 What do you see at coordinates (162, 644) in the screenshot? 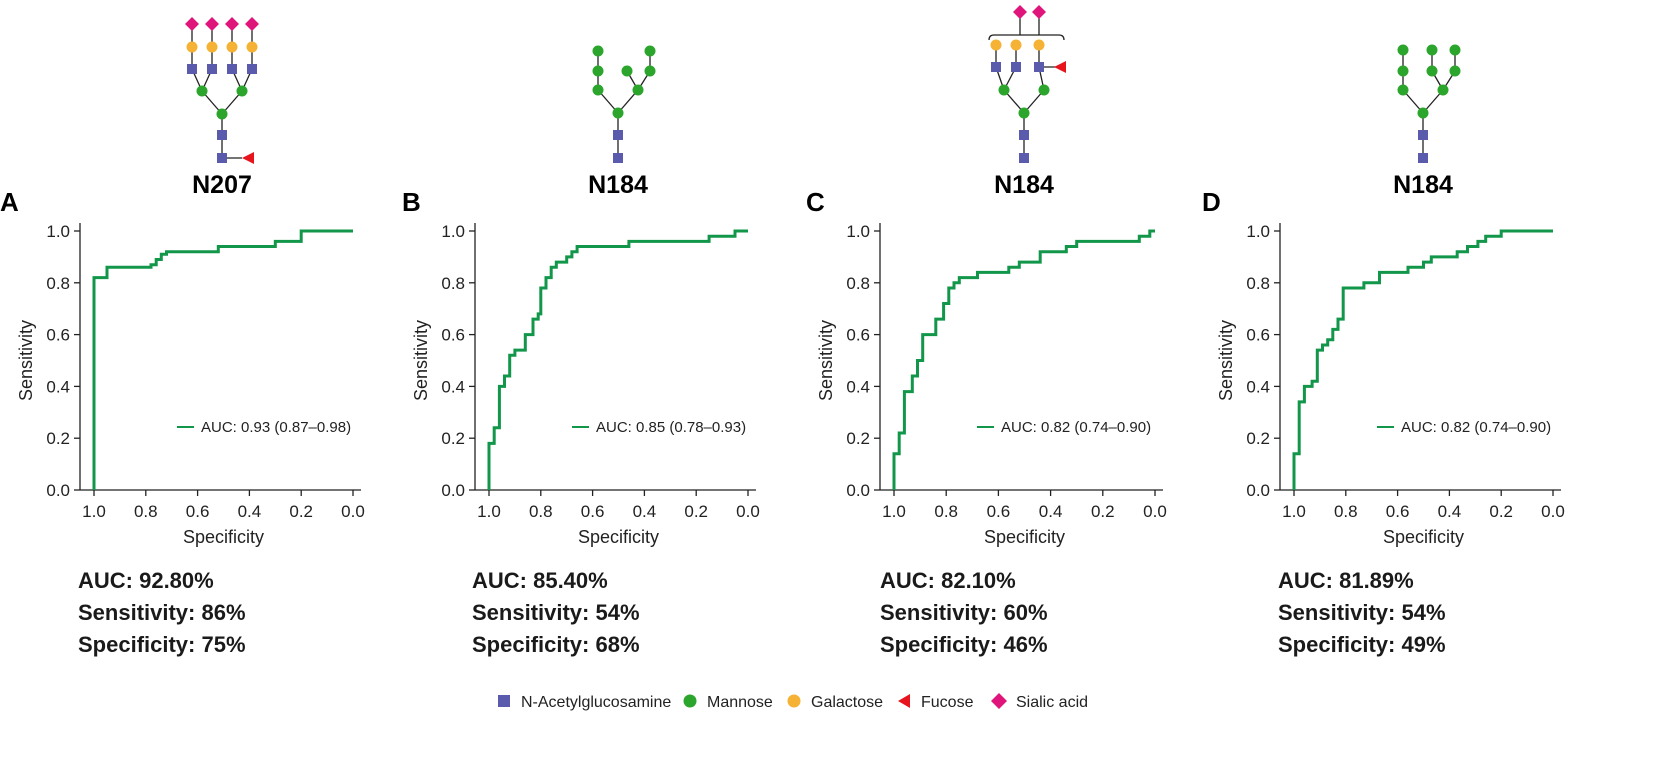
I see `stat-line: Specificity: 75%` at bounding box center [162, 644].